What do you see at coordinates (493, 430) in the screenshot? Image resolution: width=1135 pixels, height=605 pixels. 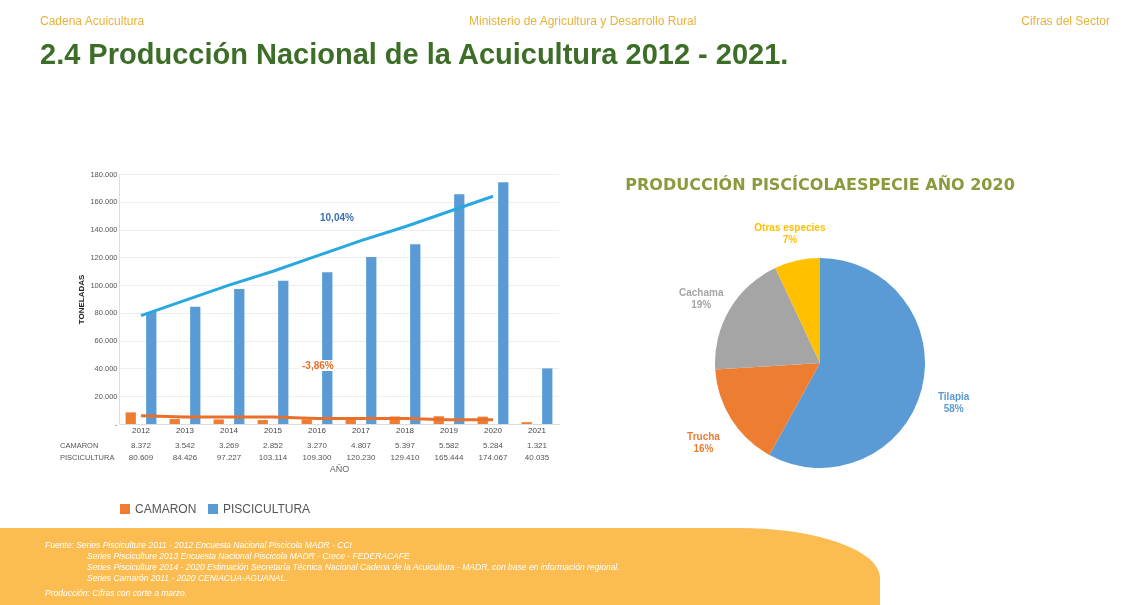 I see `x-tick-label: 2020` at bounding box center [493, 430].